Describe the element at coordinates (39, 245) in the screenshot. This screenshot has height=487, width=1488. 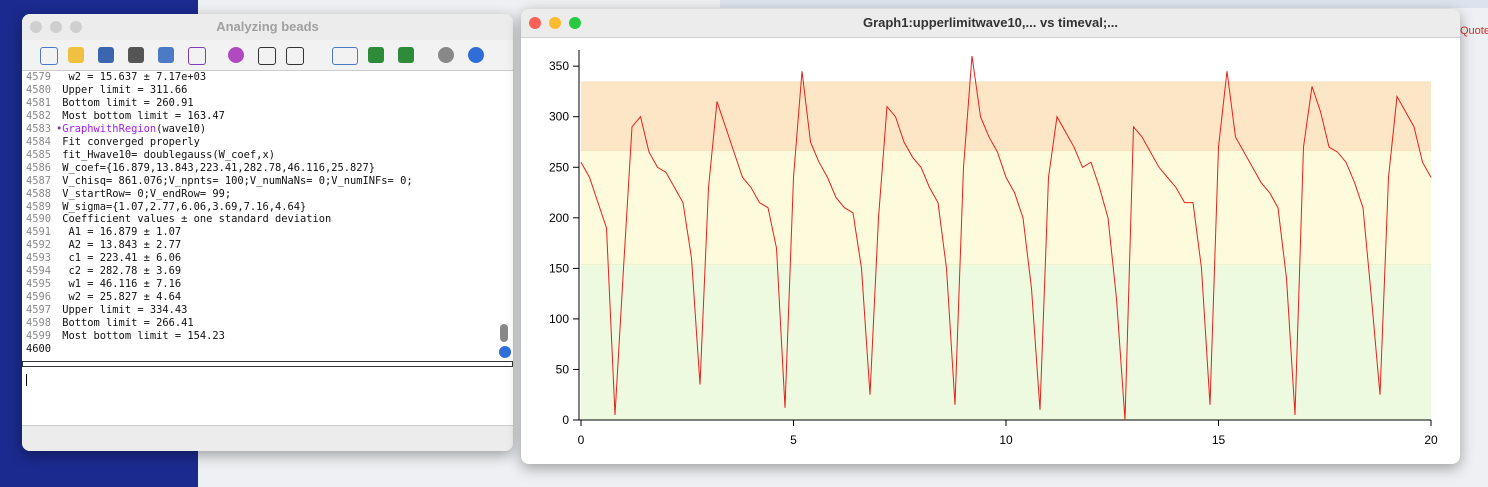
I see `line-number: 4592` at that location.